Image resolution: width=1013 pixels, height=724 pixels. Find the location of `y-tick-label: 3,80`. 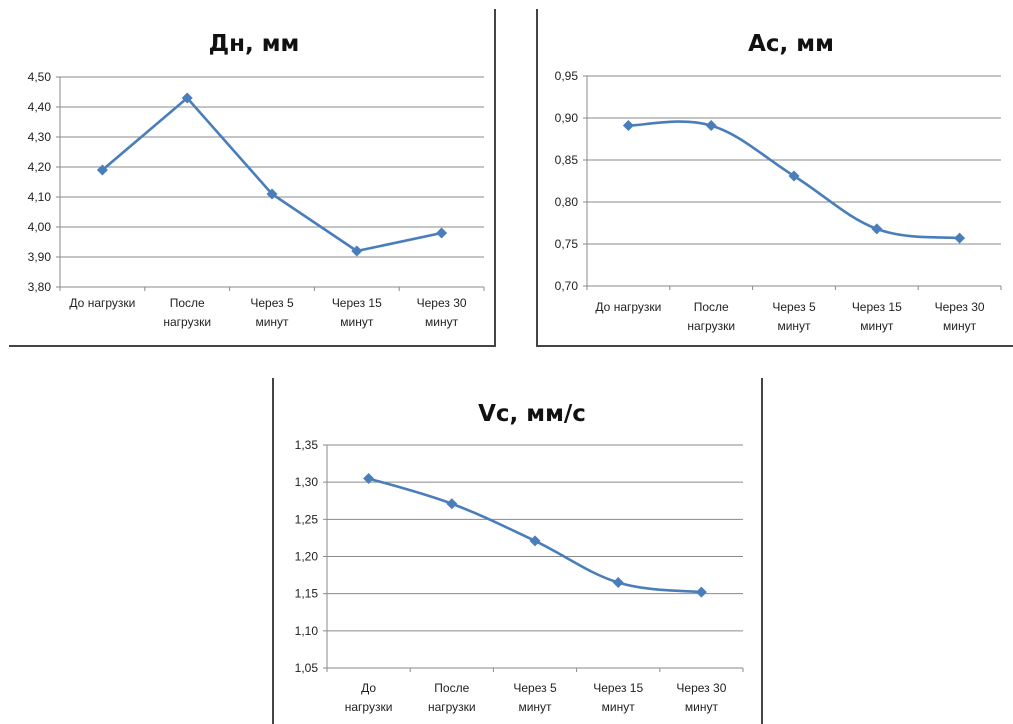

y-tick-label: 3,80 is located at coordinates (40, 287).